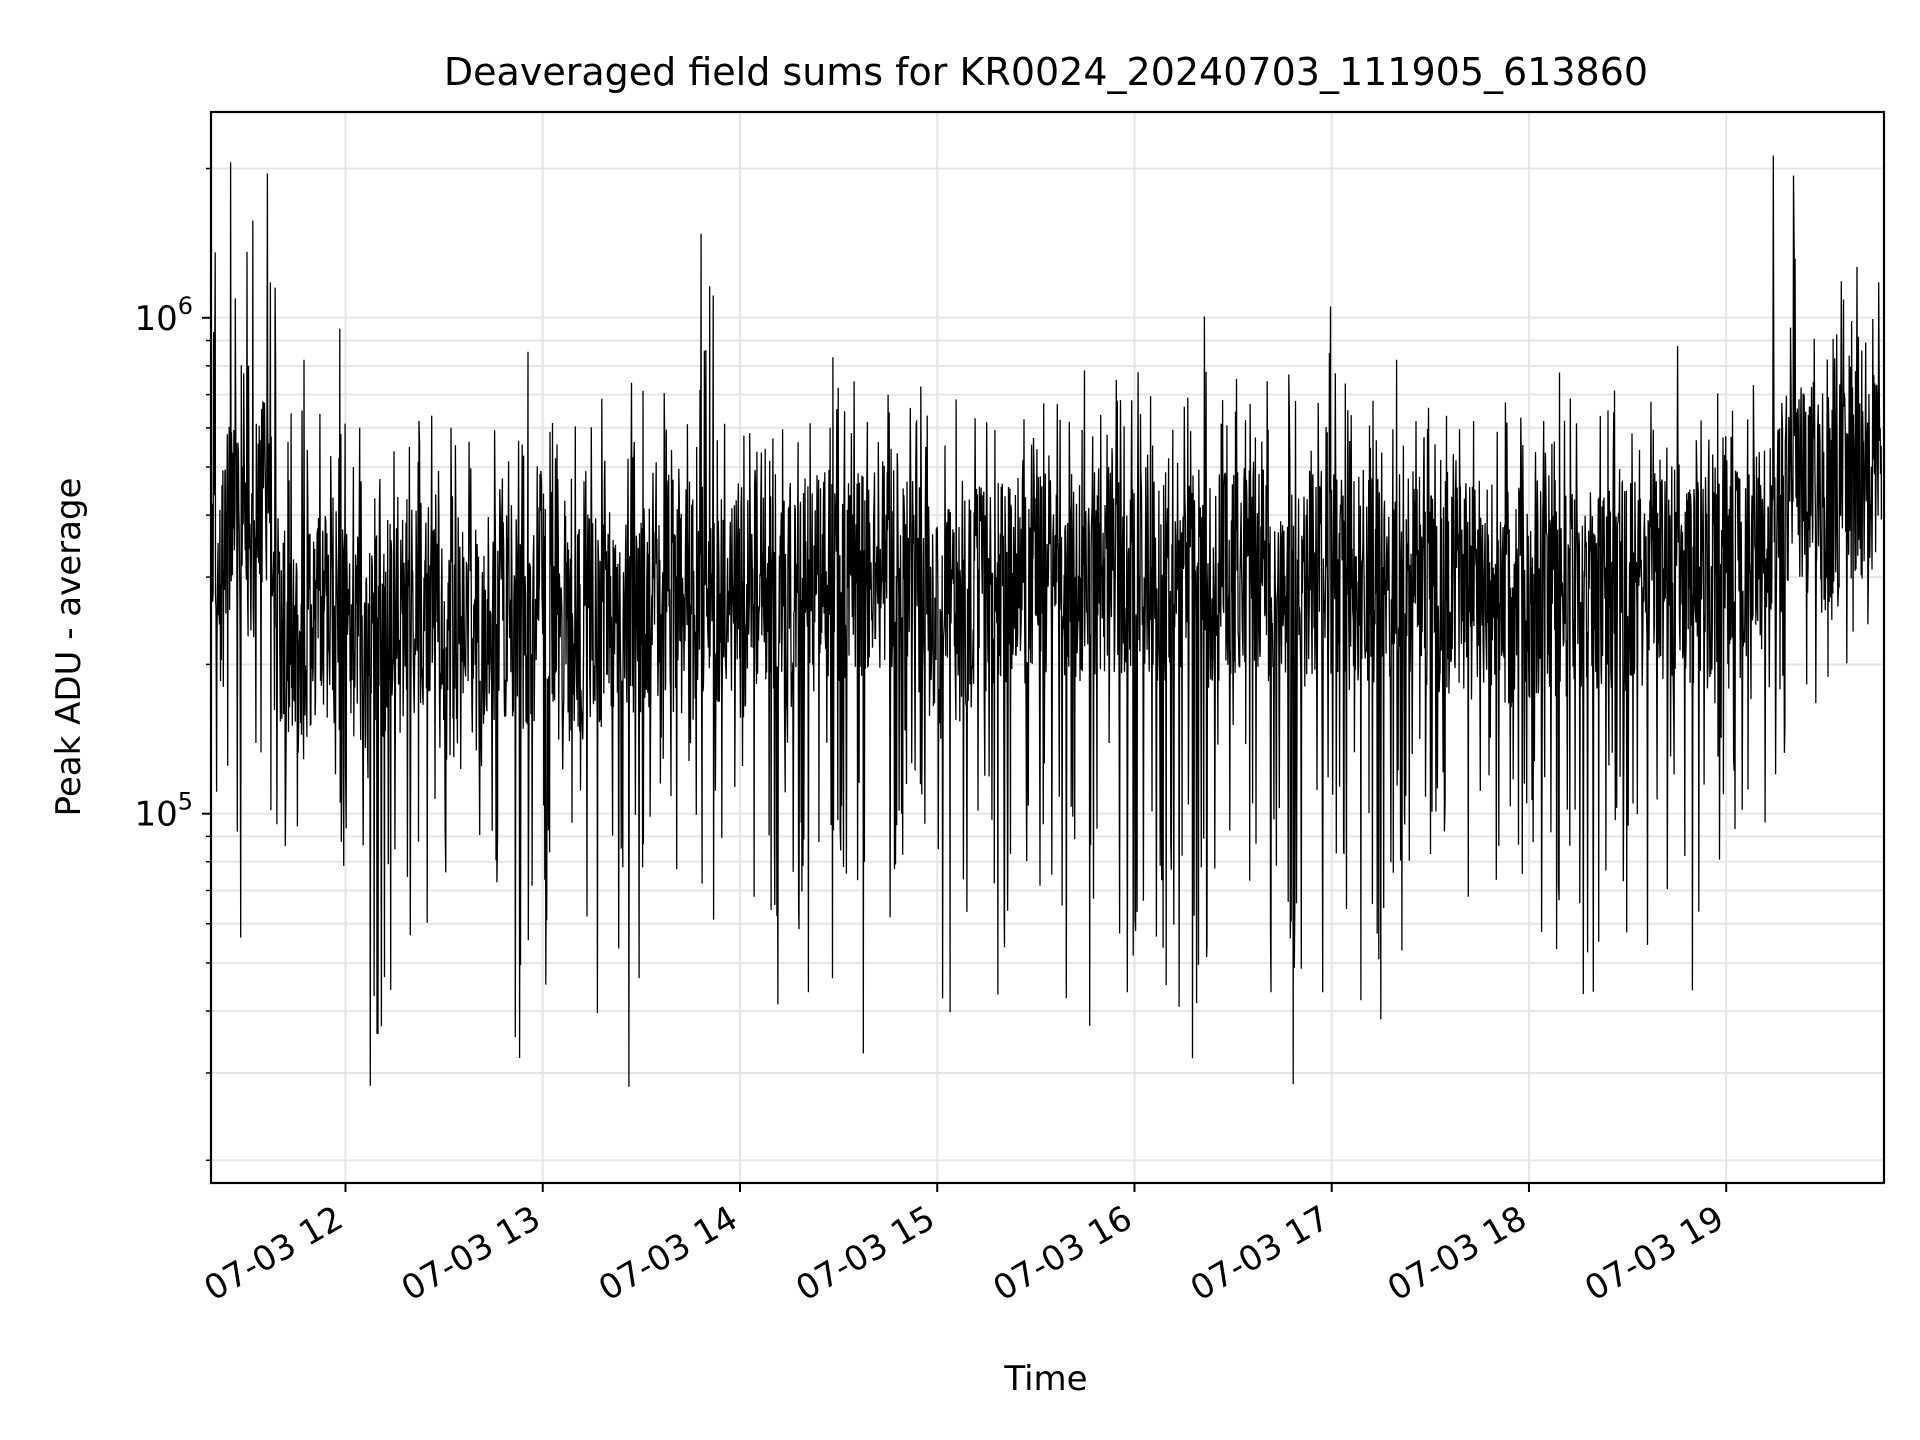 Image resolution: width=1920 pixels, height=1440 pixels. What do you see at coordinates (163, 315) in the screenshot?
I see `y-tick-label: 10⁶` at bounding box center [163, 315].